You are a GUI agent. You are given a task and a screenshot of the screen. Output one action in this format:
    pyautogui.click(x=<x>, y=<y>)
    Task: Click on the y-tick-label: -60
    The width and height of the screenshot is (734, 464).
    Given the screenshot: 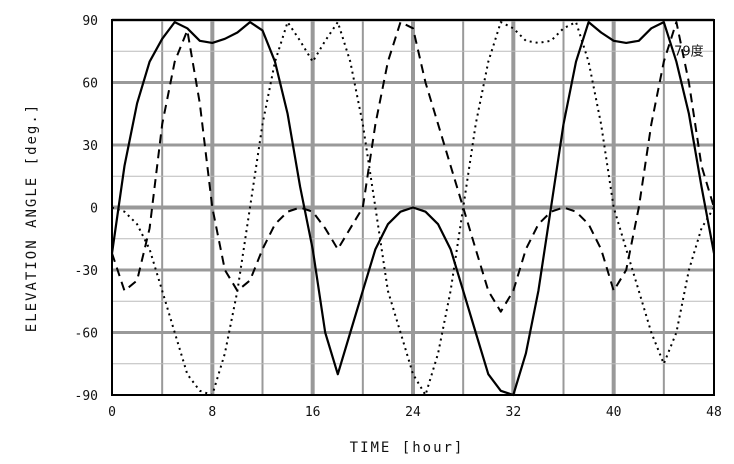 What is the action you would take?
    pyautogui.click(x=86, y=334)
    